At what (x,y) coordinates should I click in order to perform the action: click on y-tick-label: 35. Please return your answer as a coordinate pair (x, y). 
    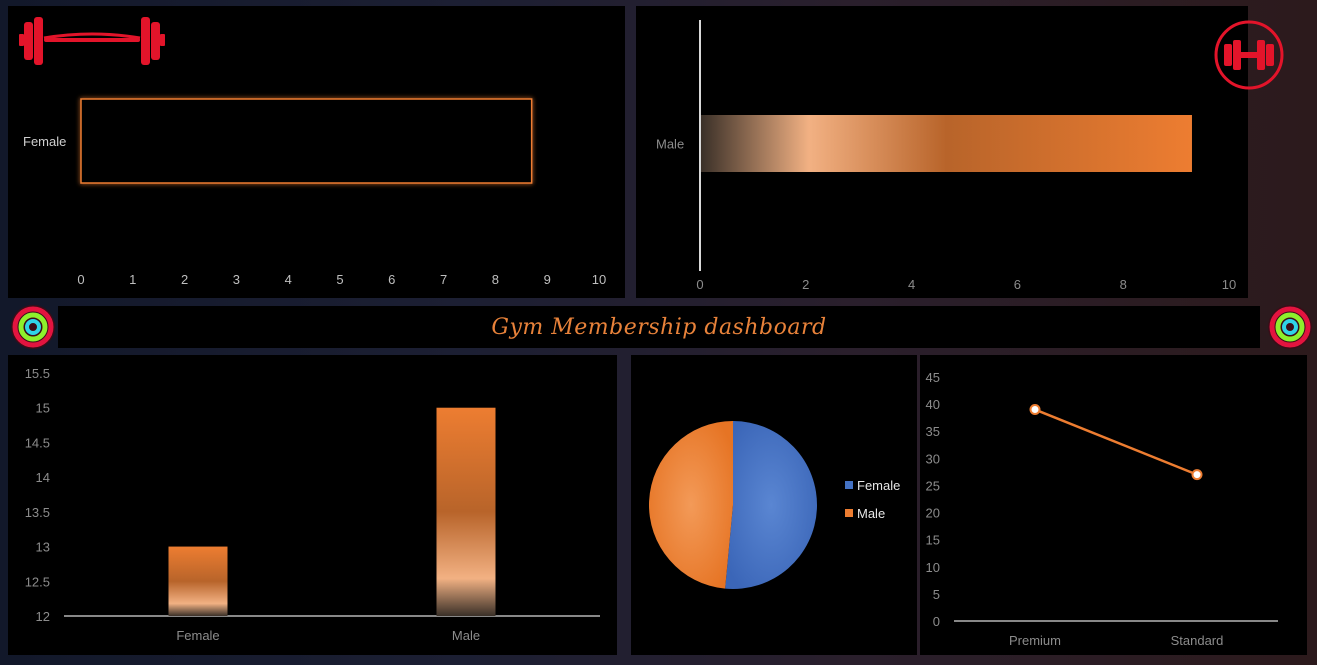
    Looking at the image, I should click on (933, 431).